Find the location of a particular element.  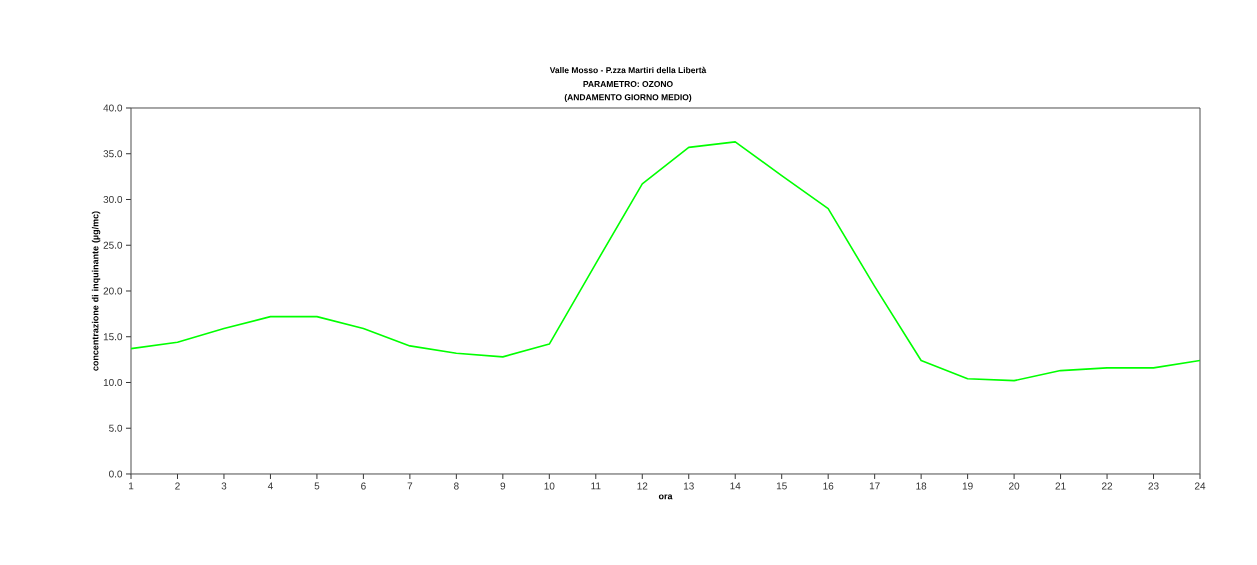

y-tick-label: 35.0 is located at coordinates (113, 154).